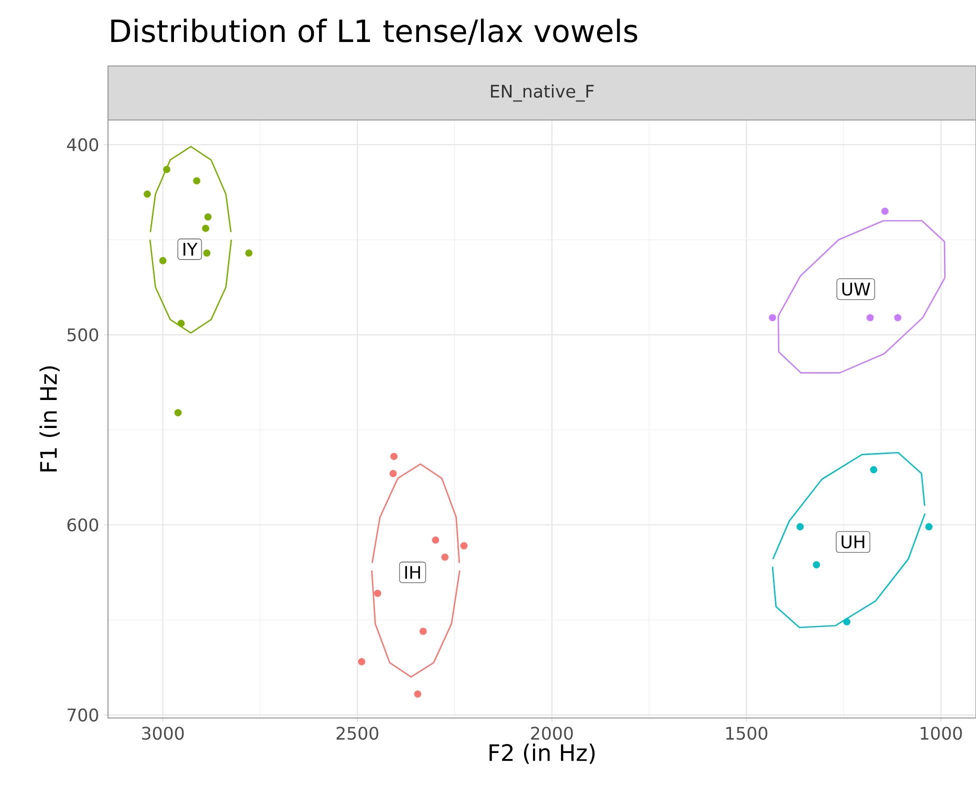 The height and width of the screenshot is (799, 976). I want to click on x-tick-label: 2000, so click(552, 733).